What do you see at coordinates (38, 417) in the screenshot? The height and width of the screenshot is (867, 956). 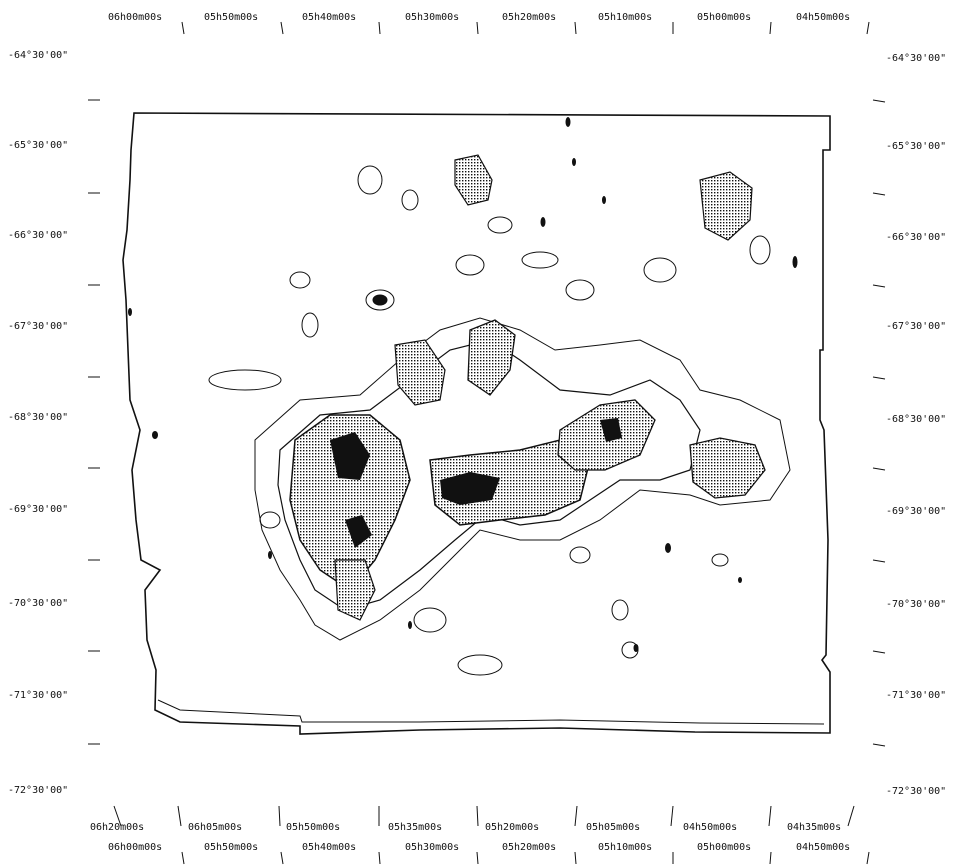 I see `left-dec-label: -68°30'00"` at bounding box center [38, 417].